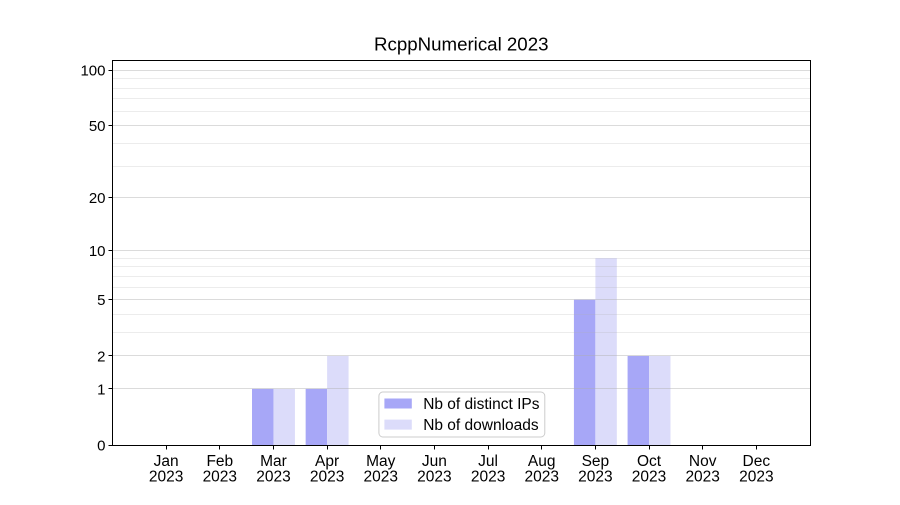  Describe the element at coordinates (703, 461) in the screenshot. I see `svg-text: Nov` at that location.